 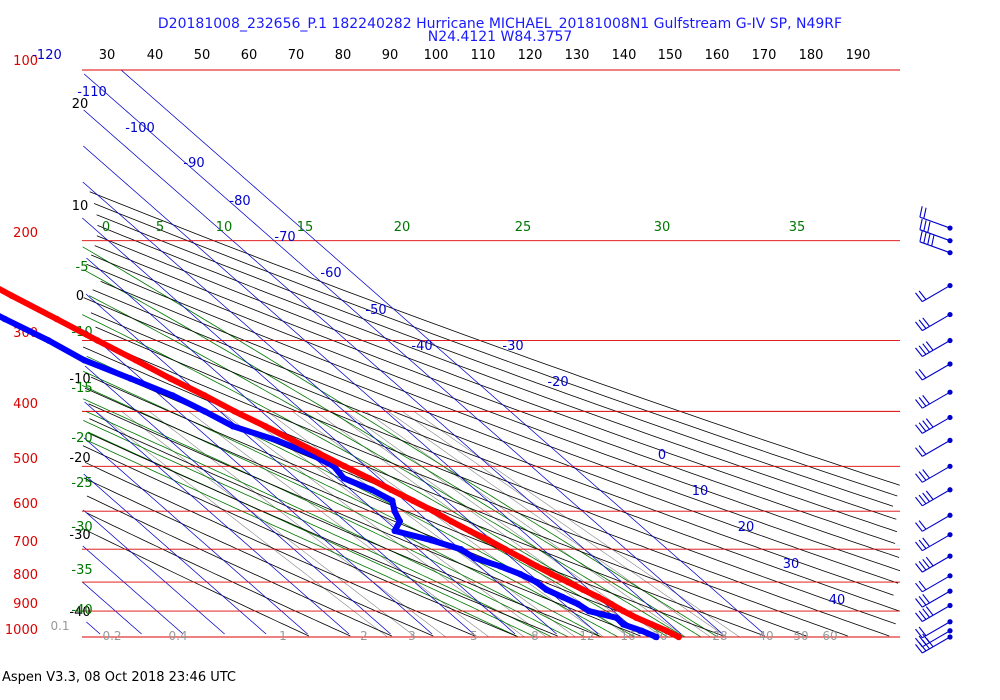 I want to click on top-axis-tick-label: 170, so click(x=764, y=55).